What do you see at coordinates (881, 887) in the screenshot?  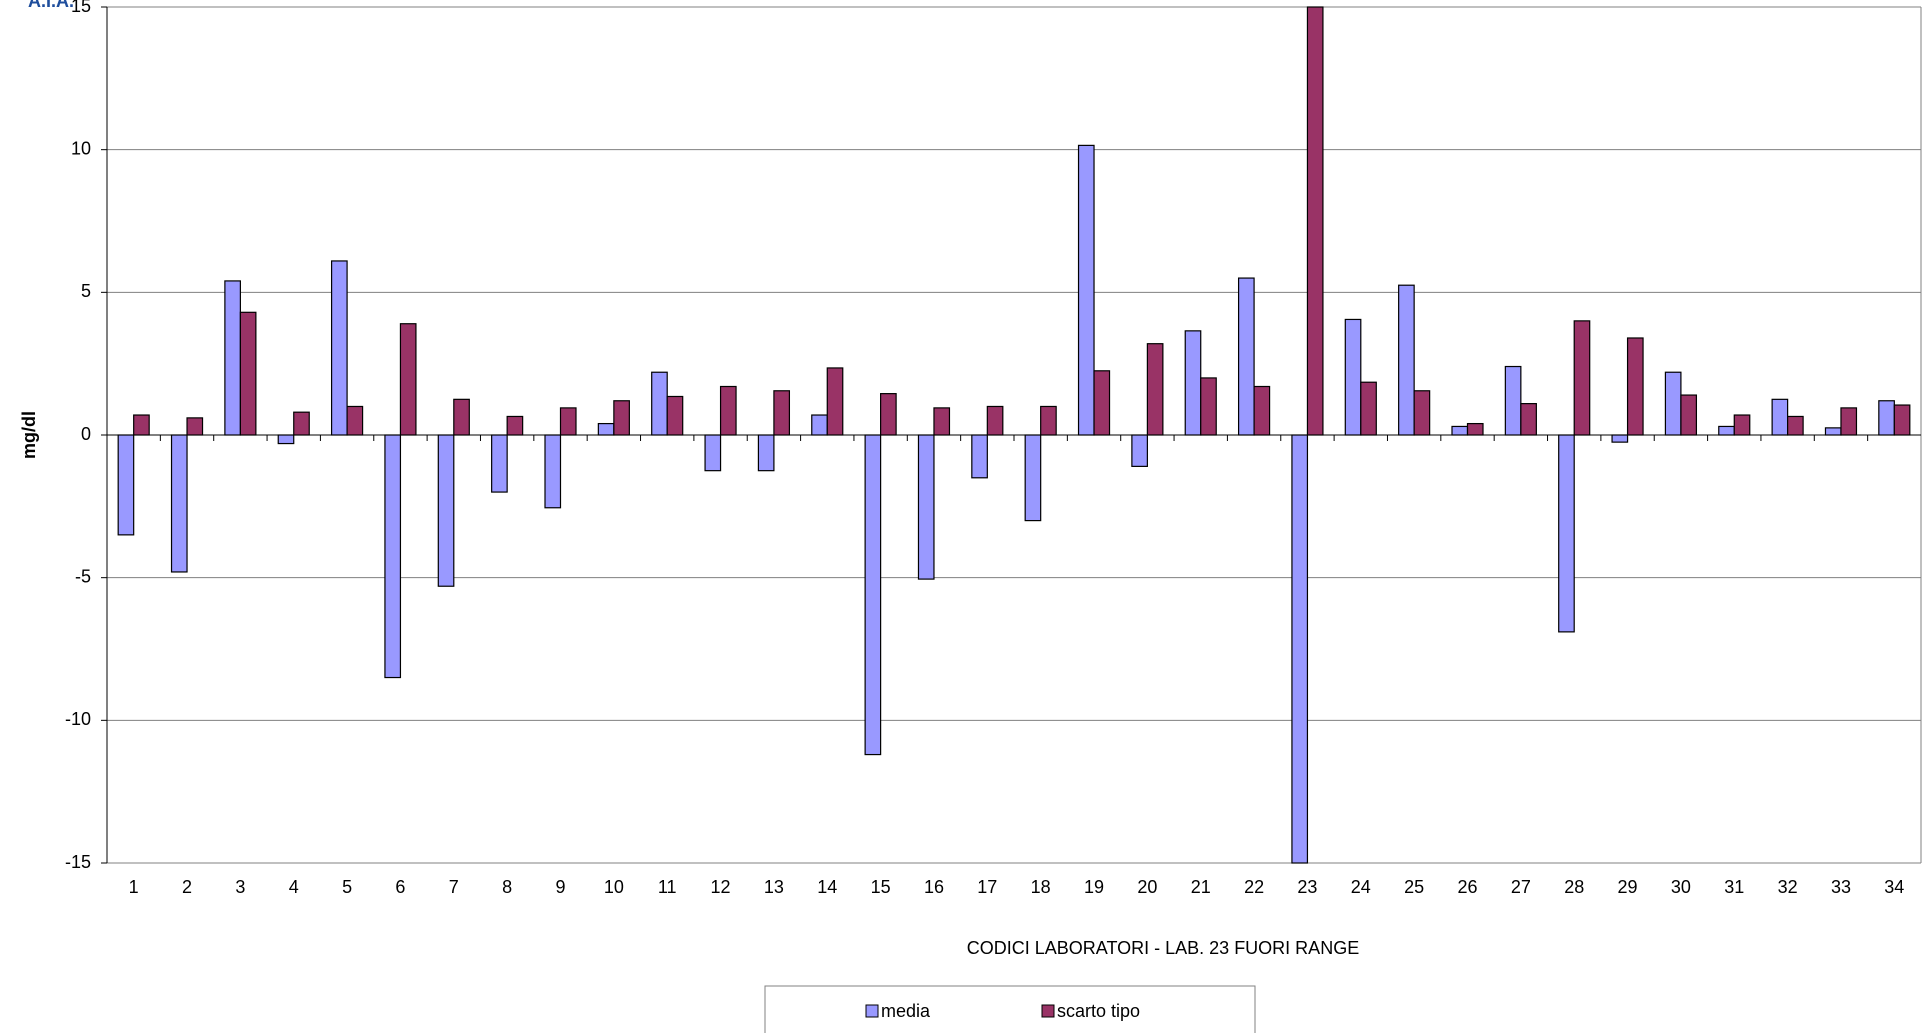 I see `x-tick-label: 15` at bounding box center [881, 887].